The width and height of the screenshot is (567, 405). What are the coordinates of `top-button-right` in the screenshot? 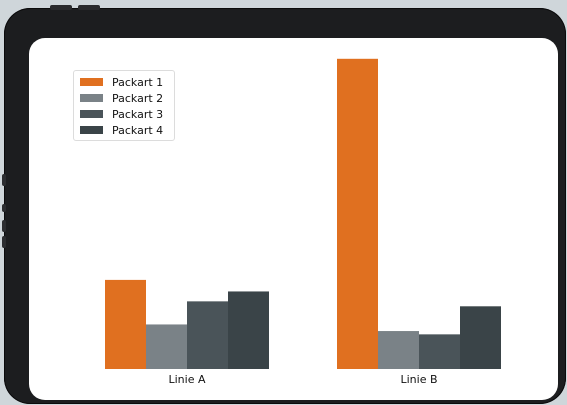 It's located at (89, 7).